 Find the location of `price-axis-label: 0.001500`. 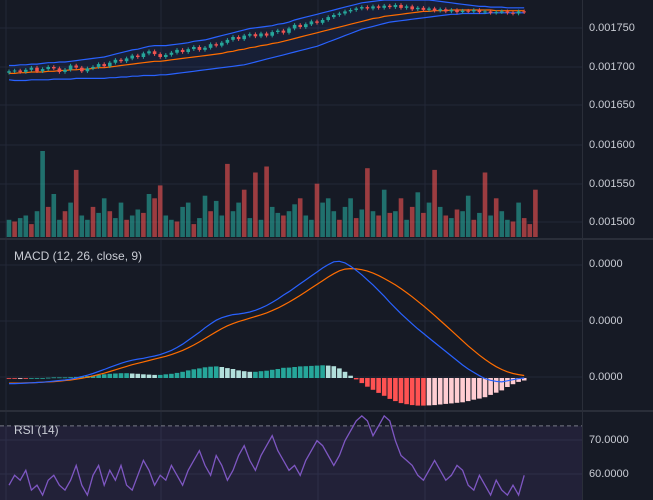

price-axis-label: 0.001500 is located at coordinates (612, 222).